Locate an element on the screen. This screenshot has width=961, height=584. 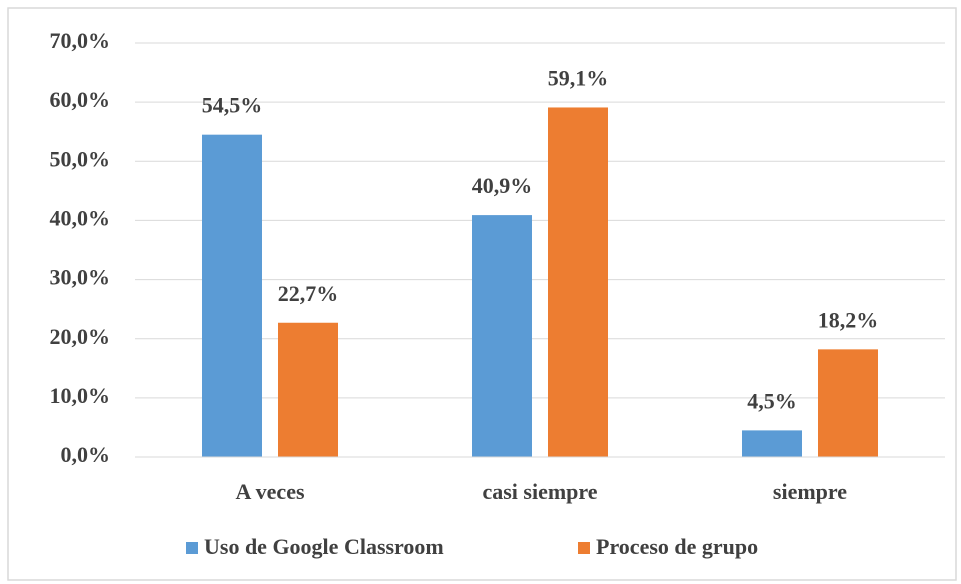
data-label: 22,7% is located at coordinates (308, 293).